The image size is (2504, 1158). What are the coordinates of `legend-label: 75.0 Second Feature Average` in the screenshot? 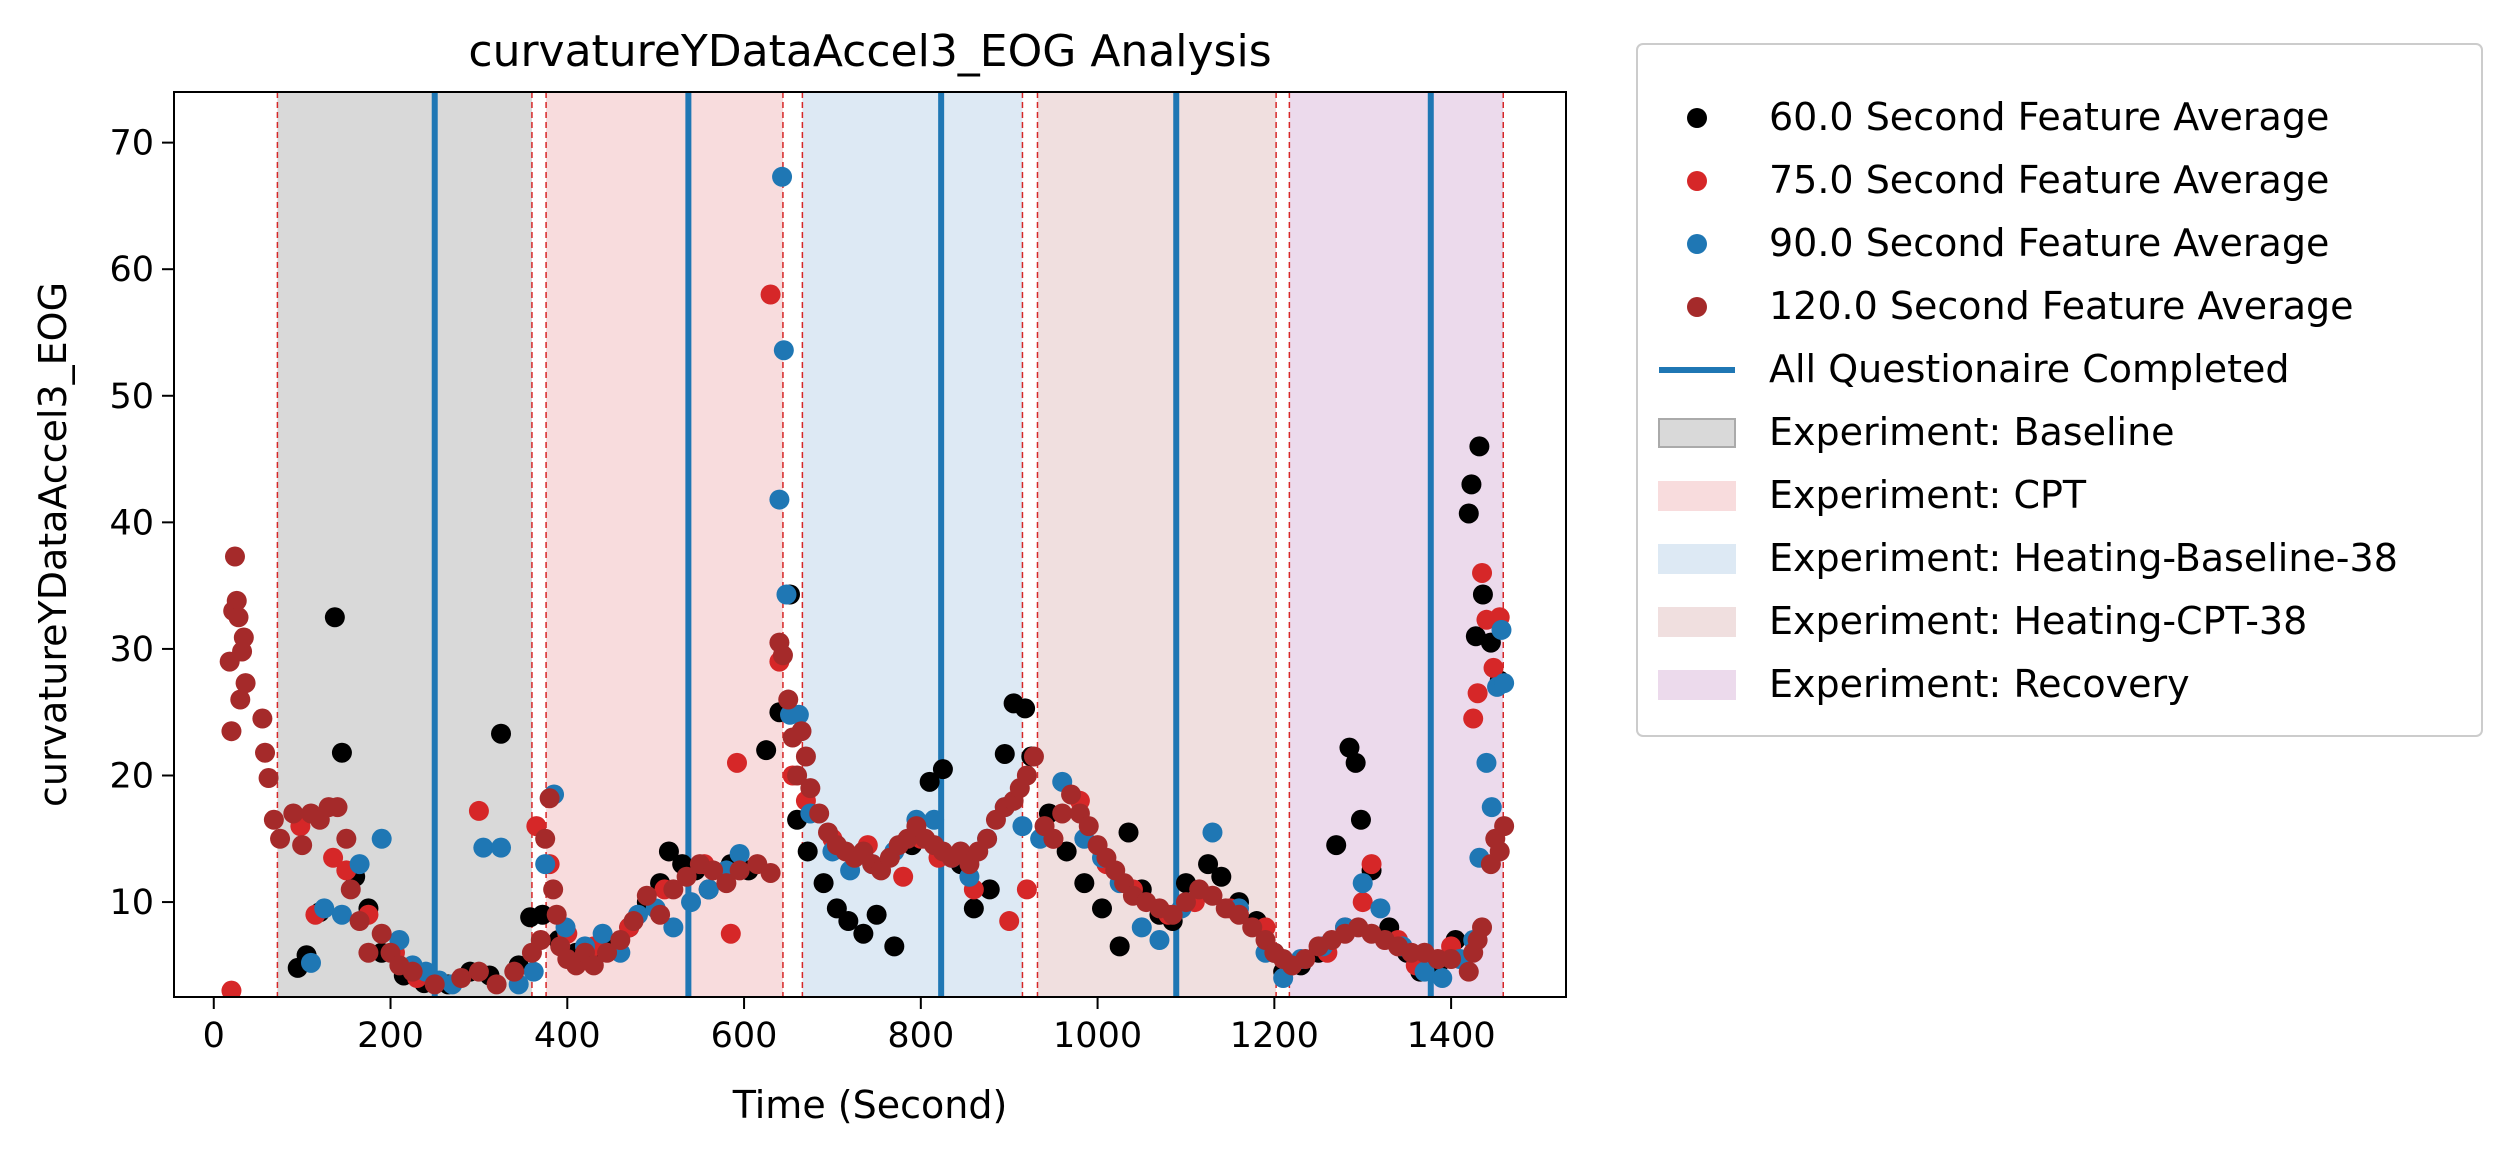 It's located at (2049, 180).